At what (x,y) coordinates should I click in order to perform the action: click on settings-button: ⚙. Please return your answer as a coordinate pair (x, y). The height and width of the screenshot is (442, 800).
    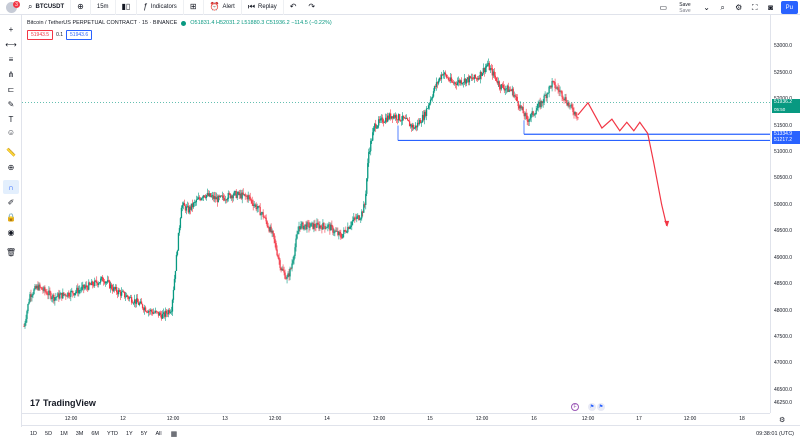
    Looking at the image, I should click on (739, 7).